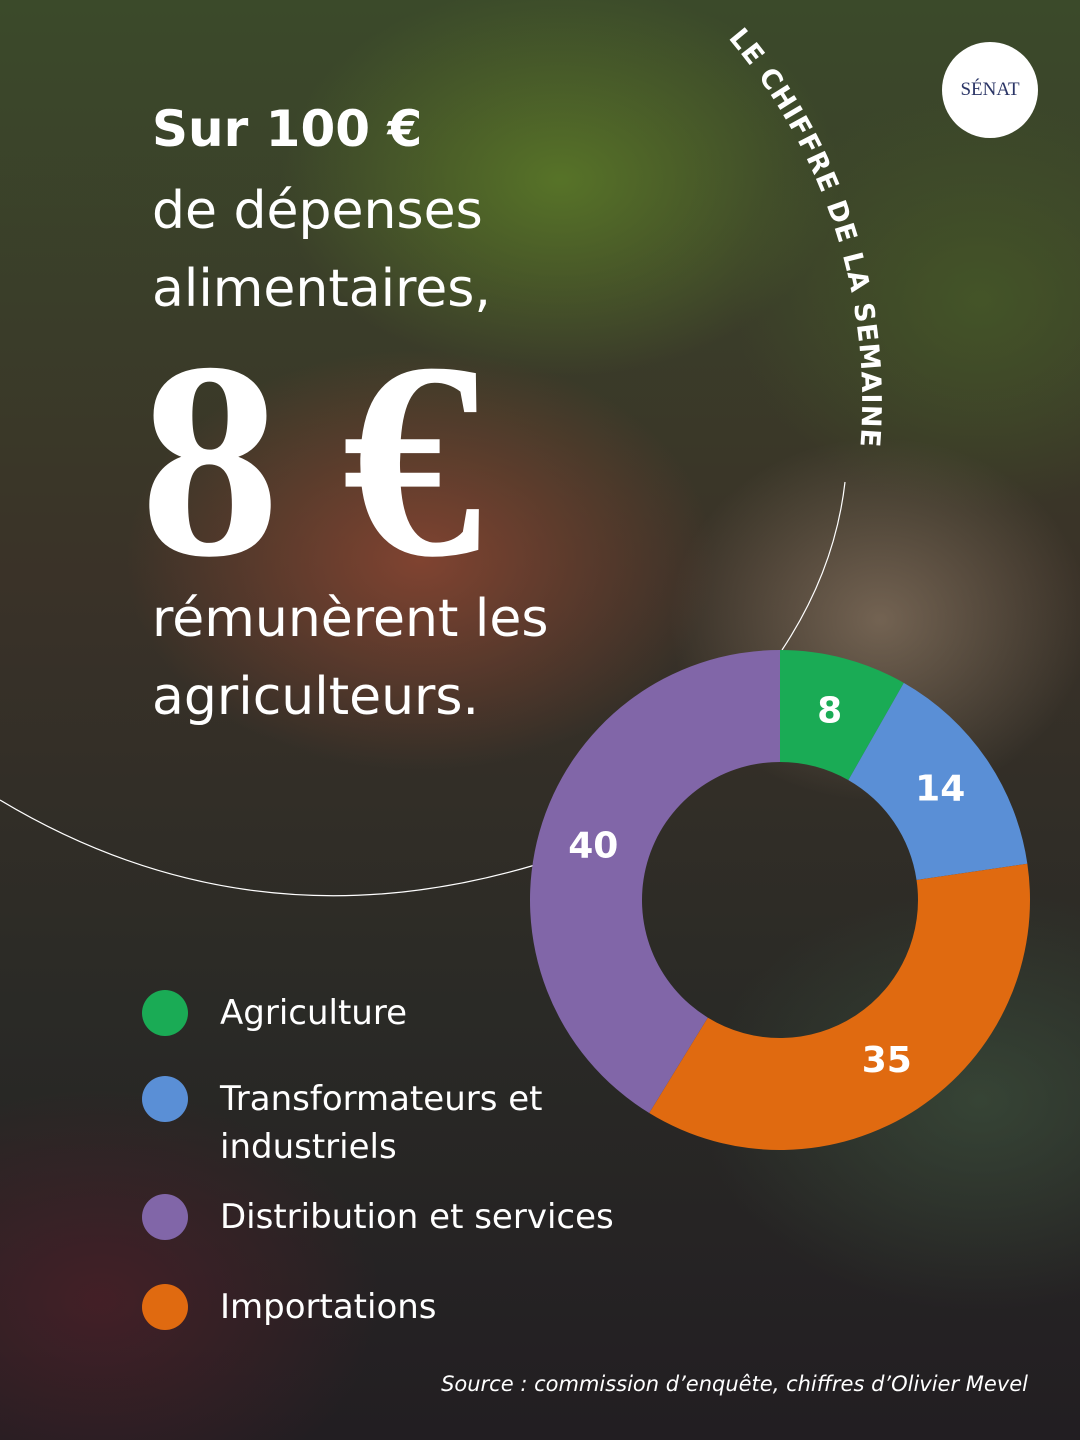  What do you see at coordinates (313, 1013) in the screenshot?
I see `legend-label: Agriculture` at bounding box center [313, 1013].